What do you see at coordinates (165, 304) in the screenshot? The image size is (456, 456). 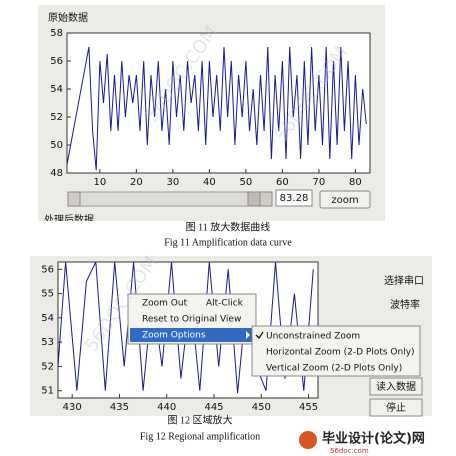 I see `menu-item: Zoom Out` at bounding box center [165, 304].